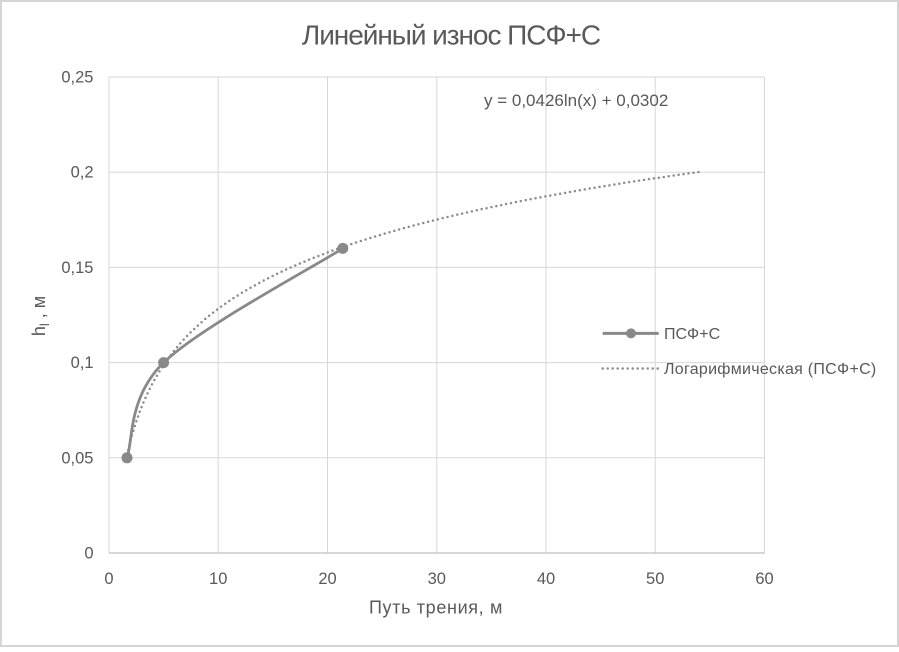  I want to click on svg-text: 0,15, so click(77, 268).